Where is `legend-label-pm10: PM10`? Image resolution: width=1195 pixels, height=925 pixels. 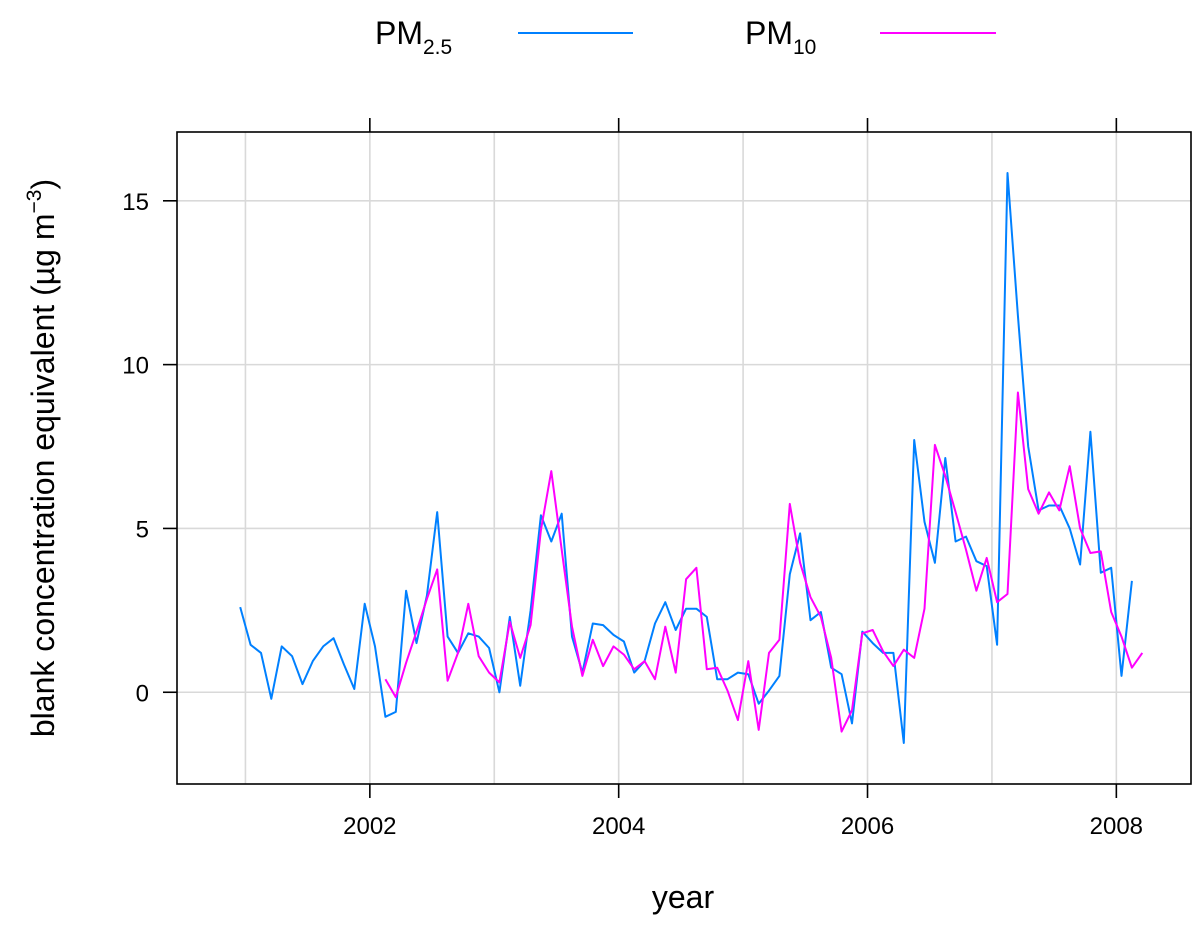 legend-label-pm10: PM10 is located at coordinates (780, 37).